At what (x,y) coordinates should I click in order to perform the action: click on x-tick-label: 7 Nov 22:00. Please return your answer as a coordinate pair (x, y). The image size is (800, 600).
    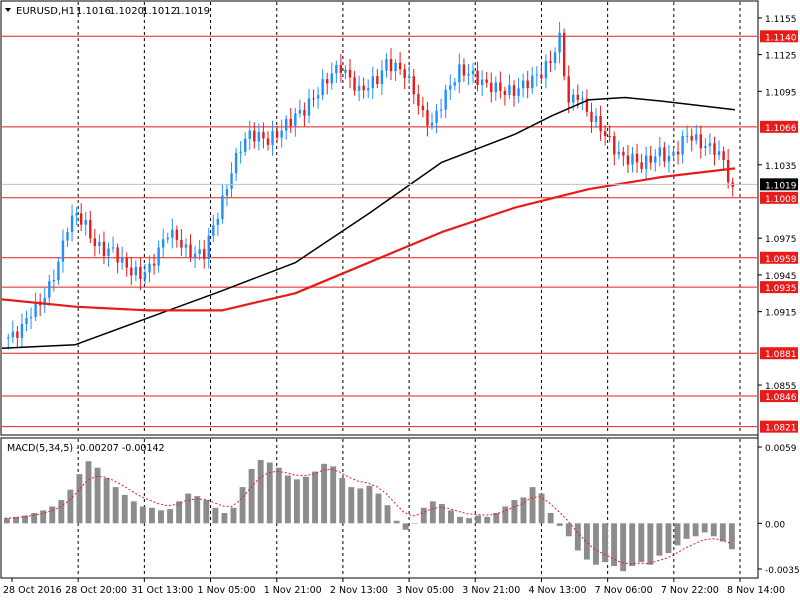
    Looking at the image, I should click on (690, 590).